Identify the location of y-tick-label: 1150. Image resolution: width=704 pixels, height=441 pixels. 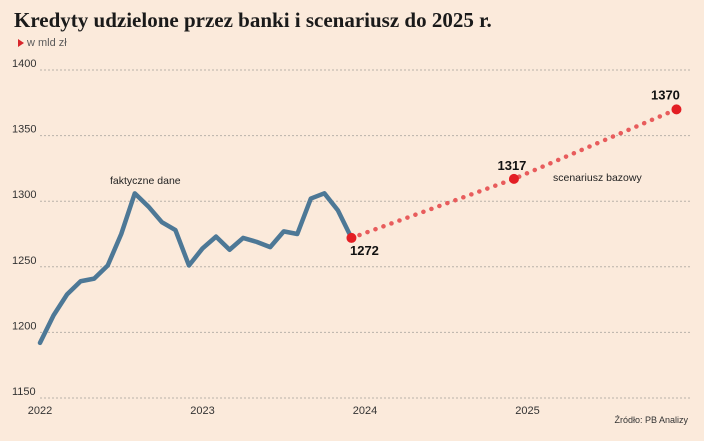
(24, 392).